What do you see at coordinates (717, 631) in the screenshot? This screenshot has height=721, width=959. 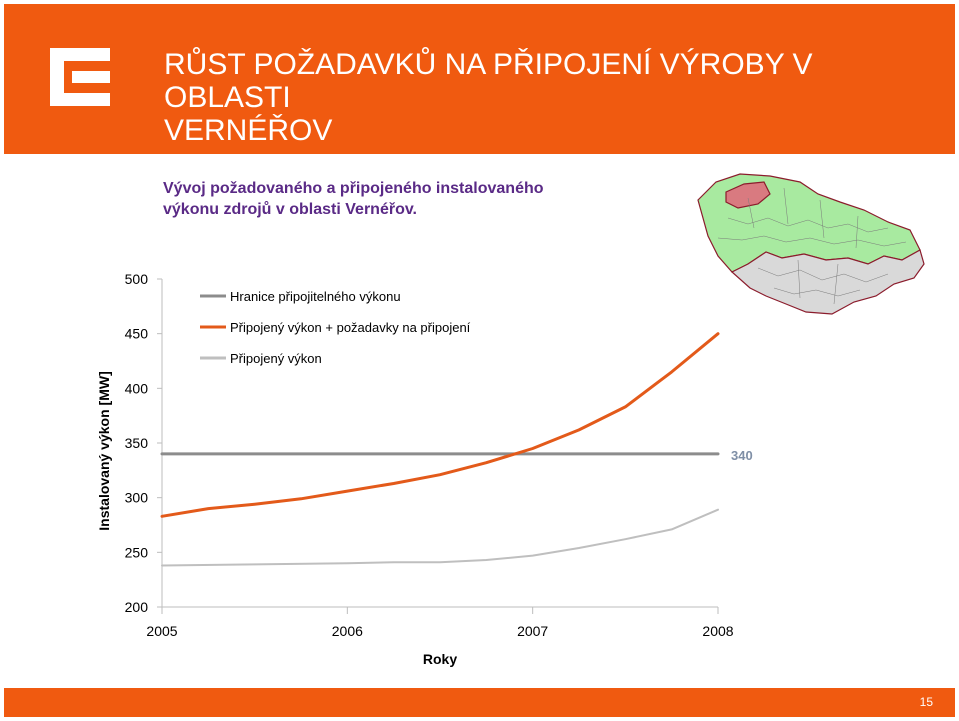 I see `x-tick-label: 2008` at bounding box center [717, 631].